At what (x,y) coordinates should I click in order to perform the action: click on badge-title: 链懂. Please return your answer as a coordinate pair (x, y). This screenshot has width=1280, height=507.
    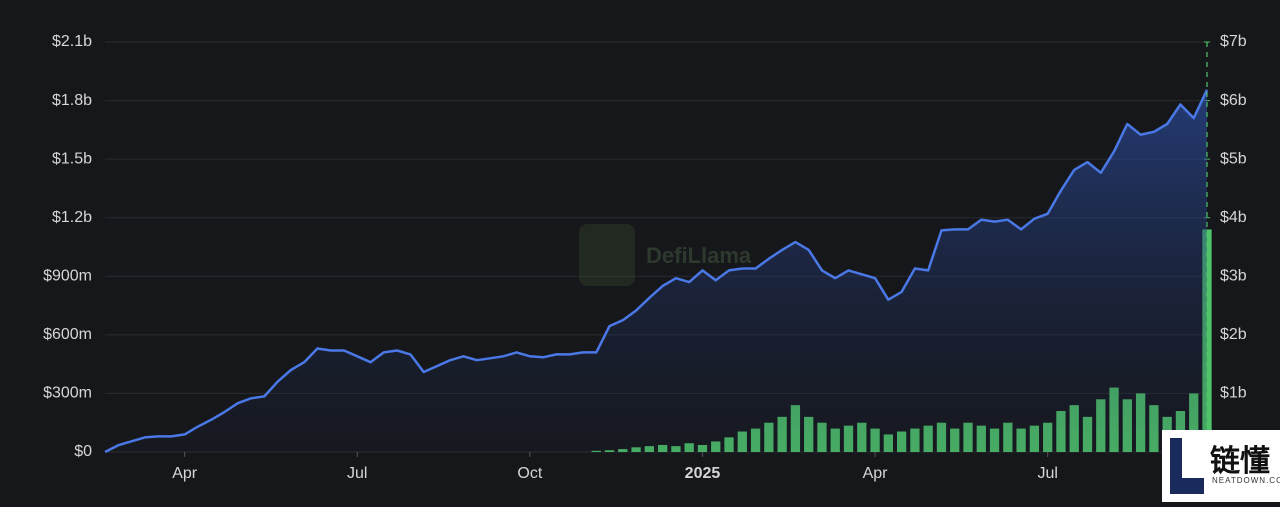
    Looking at the image, I should click on (1240, 461).